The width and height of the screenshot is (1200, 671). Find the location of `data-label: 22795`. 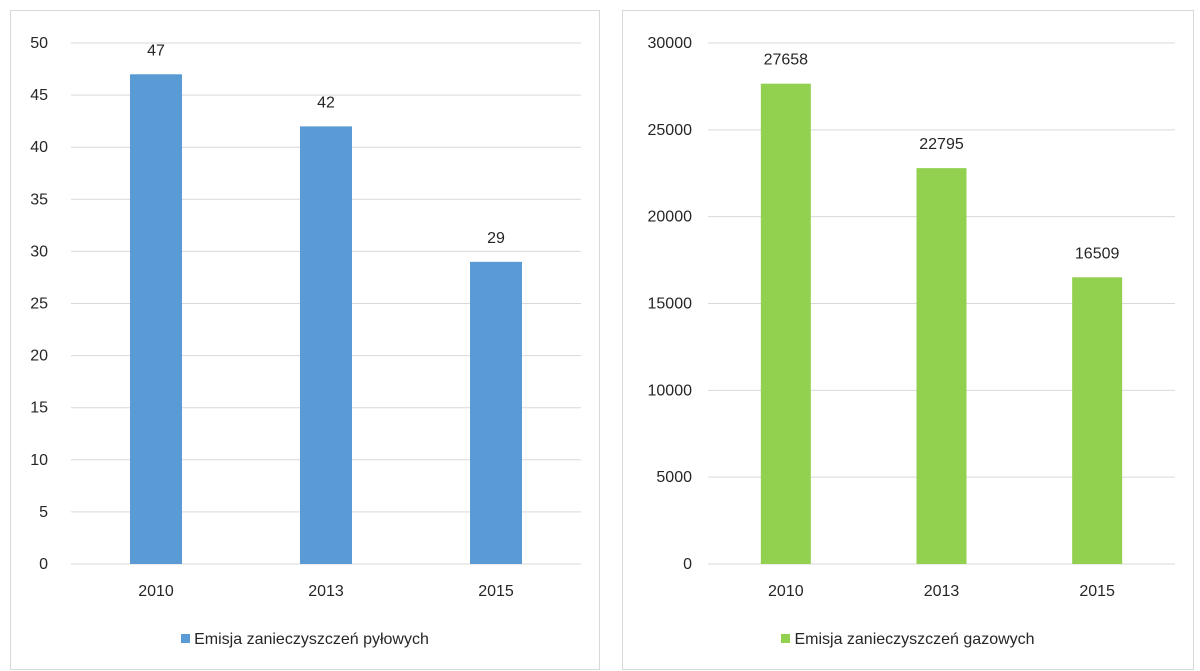

data-label: 22795 is located at coordinates (941, 144).